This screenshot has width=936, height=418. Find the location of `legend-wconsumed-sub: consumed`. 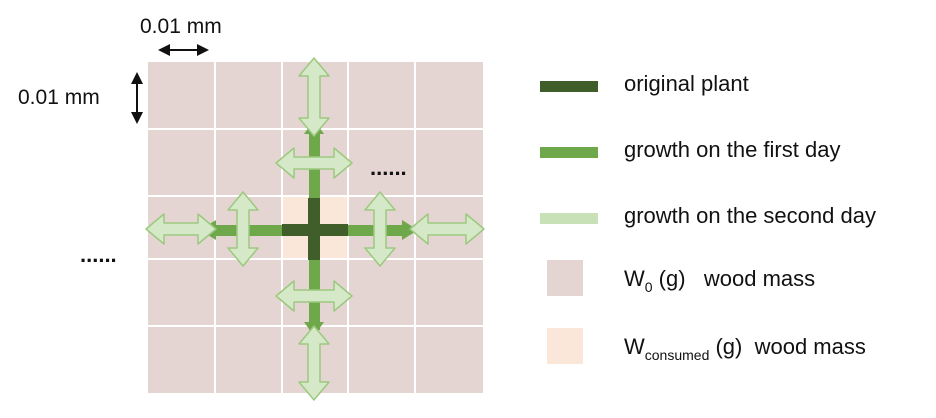

legend-wconsumed-sub: consumed is located at coordinates (677, 355).